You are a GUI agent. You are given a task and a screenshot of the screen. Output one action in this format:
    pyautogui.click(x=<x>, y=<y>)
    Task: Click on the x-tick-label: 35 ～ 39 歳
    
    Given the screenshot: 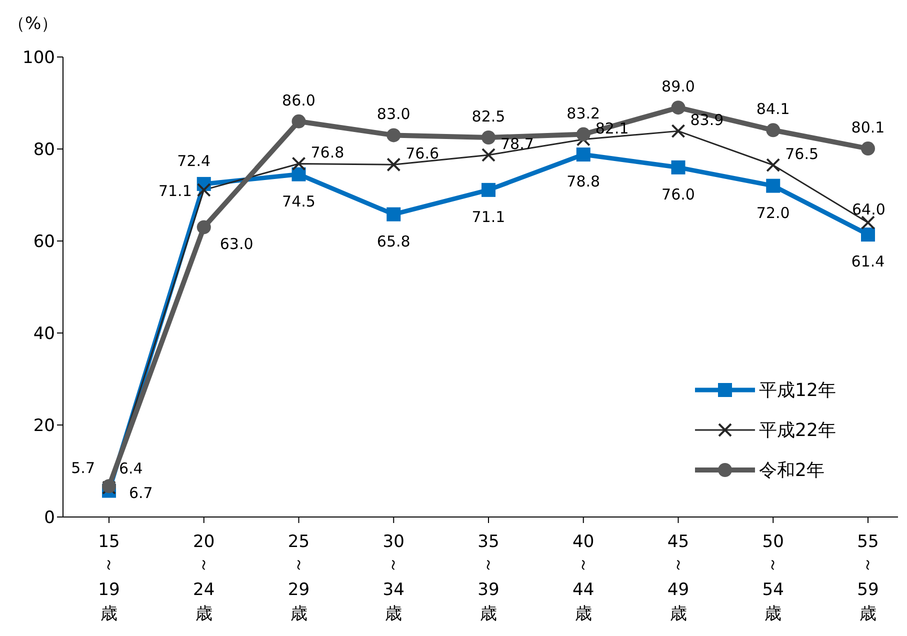 What is the action you would take?
    pyautogui.click(x=489, y=578)
    